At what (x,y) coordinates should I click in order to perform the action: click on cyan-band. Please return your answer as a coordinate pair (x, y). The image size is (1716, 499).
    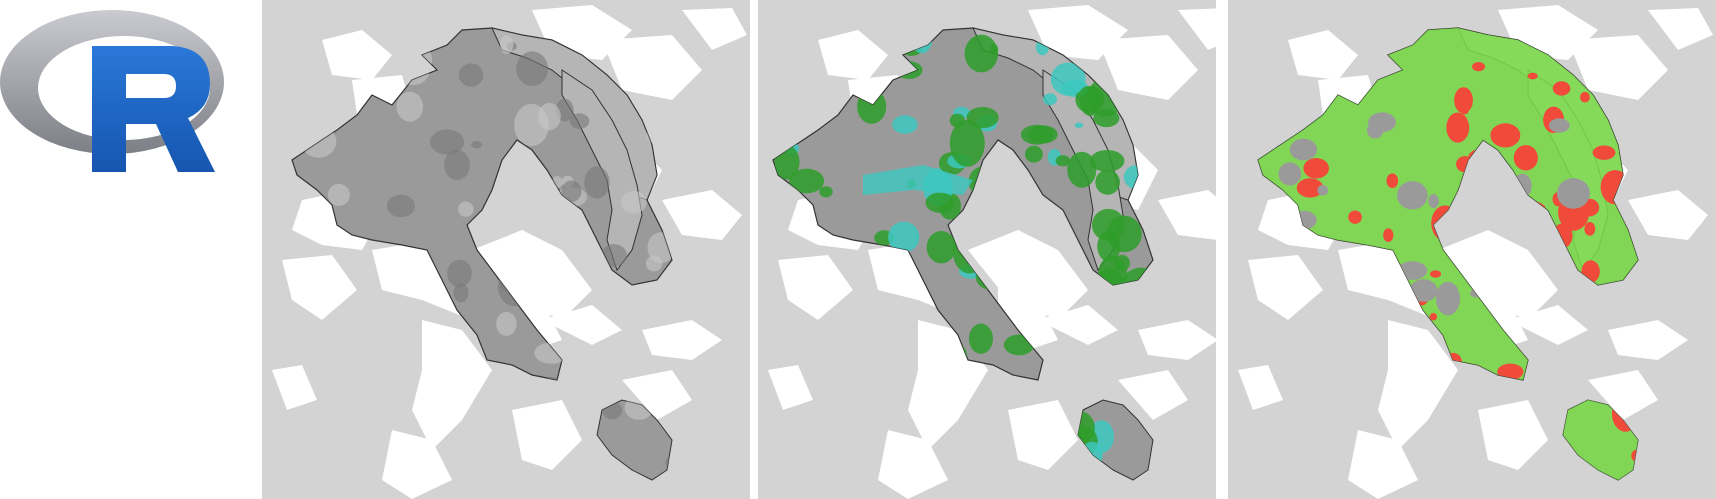
    Looking at the image, I should click on (918, 180).